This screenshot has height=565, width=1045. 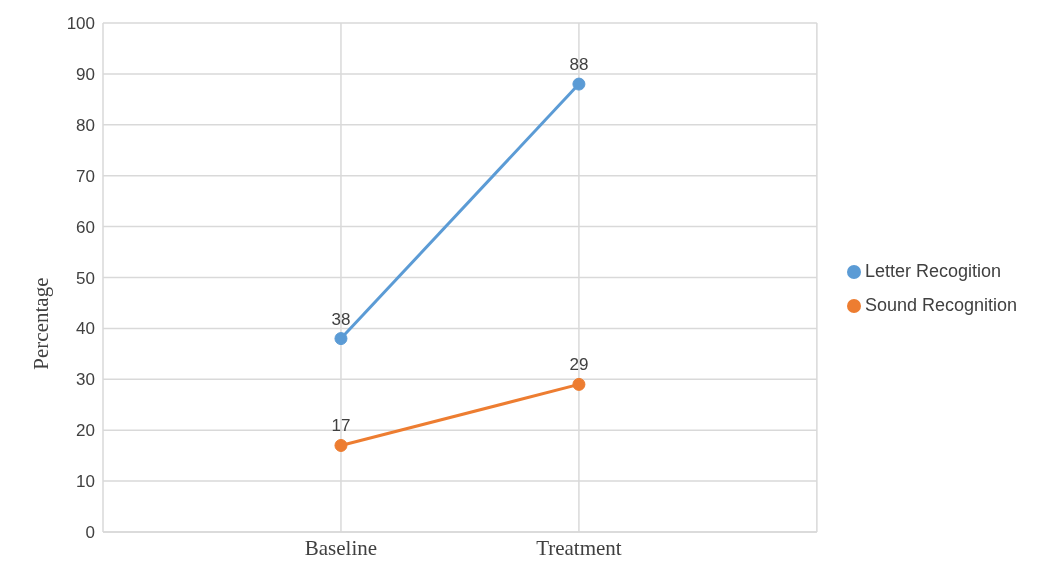 I want to click on x-tick-label: Baseline, so click(x=341, y=547).